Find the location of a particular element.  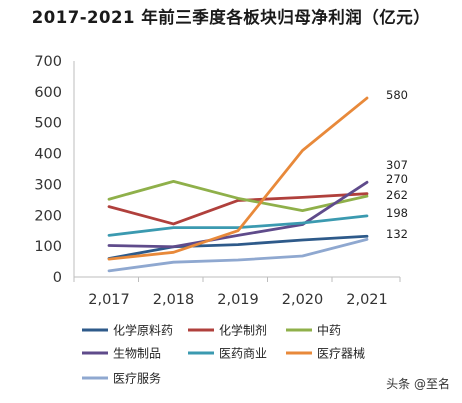

data-label: 198 is located at coordinates (397, 213).